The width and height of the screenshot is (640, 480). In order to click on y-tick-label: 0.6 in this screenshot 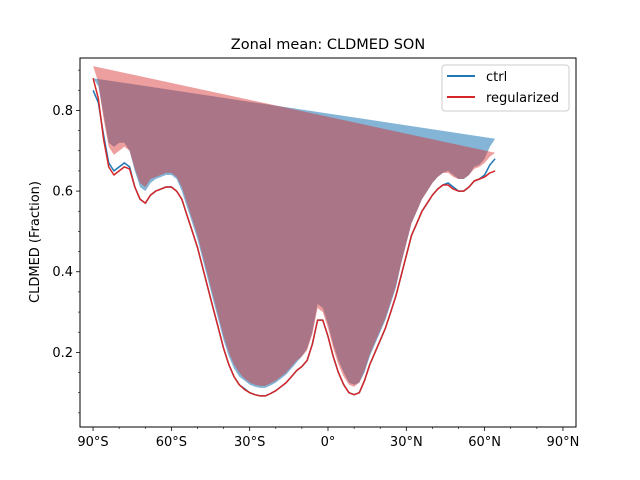, I will do `click(62, 192)`.